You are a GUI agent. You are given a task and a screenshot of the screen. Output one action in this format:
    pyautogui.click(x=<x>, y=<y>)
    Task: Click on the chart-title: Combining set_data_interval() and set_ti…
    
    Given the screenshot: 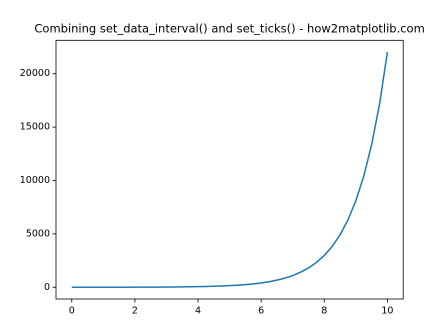 What is the action you would take?
    pyautogui.click(x=229, y=29)
    